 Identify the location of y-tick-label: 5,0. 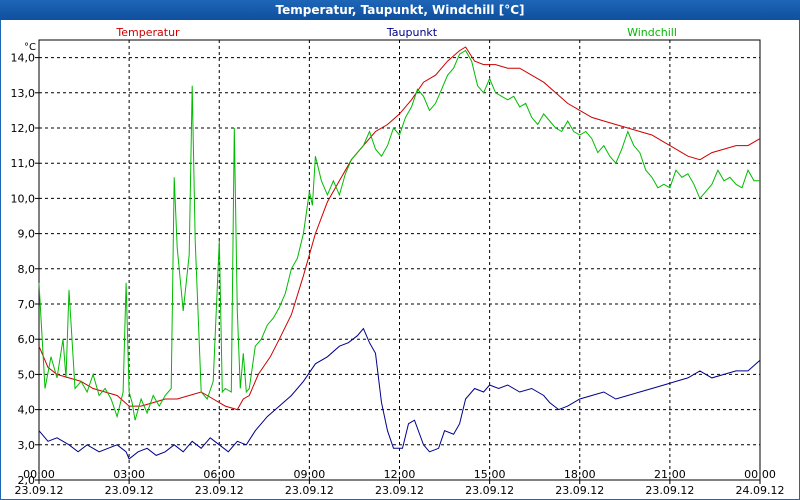
(27, 374).